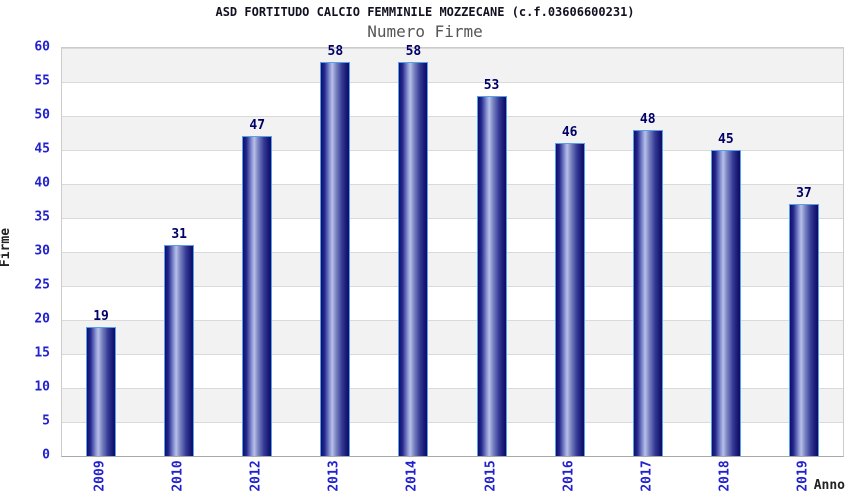 The image size is (850, 500). What do you see at coordinates (46, 421) in the screenshot?
I see `y-tick-label: 5` at bounding box center [46, 421].